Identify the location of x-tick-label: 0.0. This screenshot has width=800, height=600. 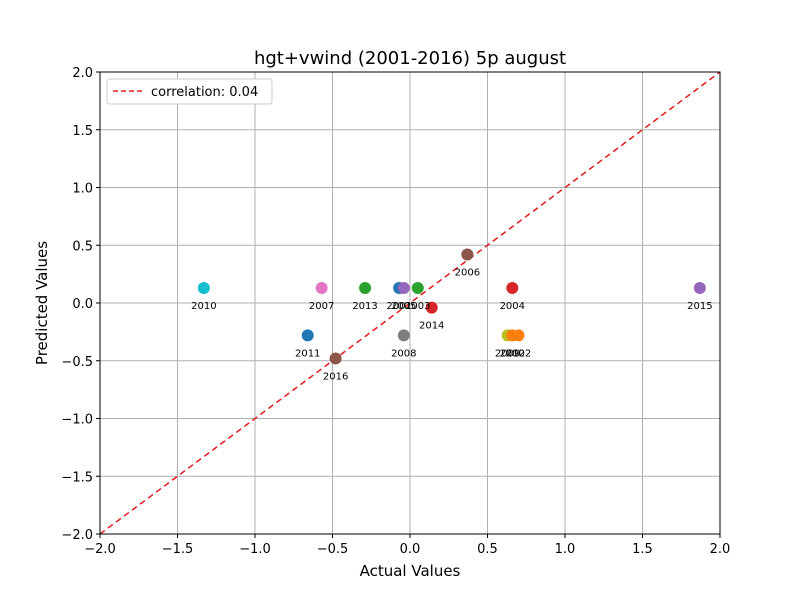
(410, 549).